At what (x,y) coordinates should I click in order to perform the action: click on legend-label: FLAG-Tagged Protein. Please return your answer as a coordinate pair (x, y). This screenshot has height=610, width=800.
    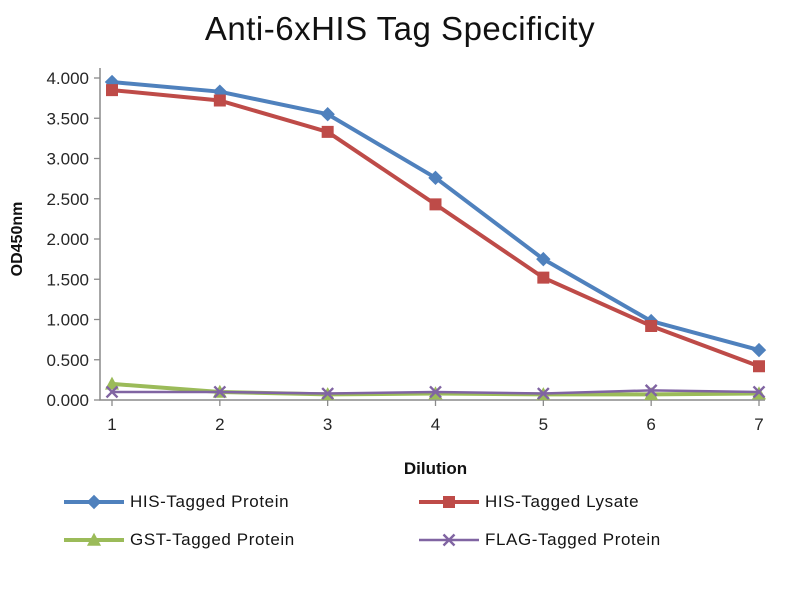
    Looking at the image, I should click on (573, 539).